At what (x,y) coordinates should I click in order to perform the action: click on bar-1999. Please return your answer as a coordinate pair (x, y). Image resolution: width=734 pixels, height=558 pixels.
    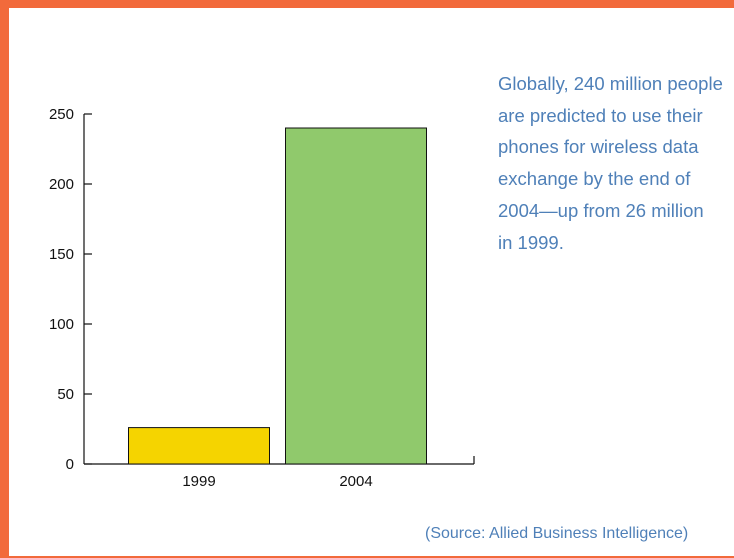
    Looking at the image, I should click on (199, 446).